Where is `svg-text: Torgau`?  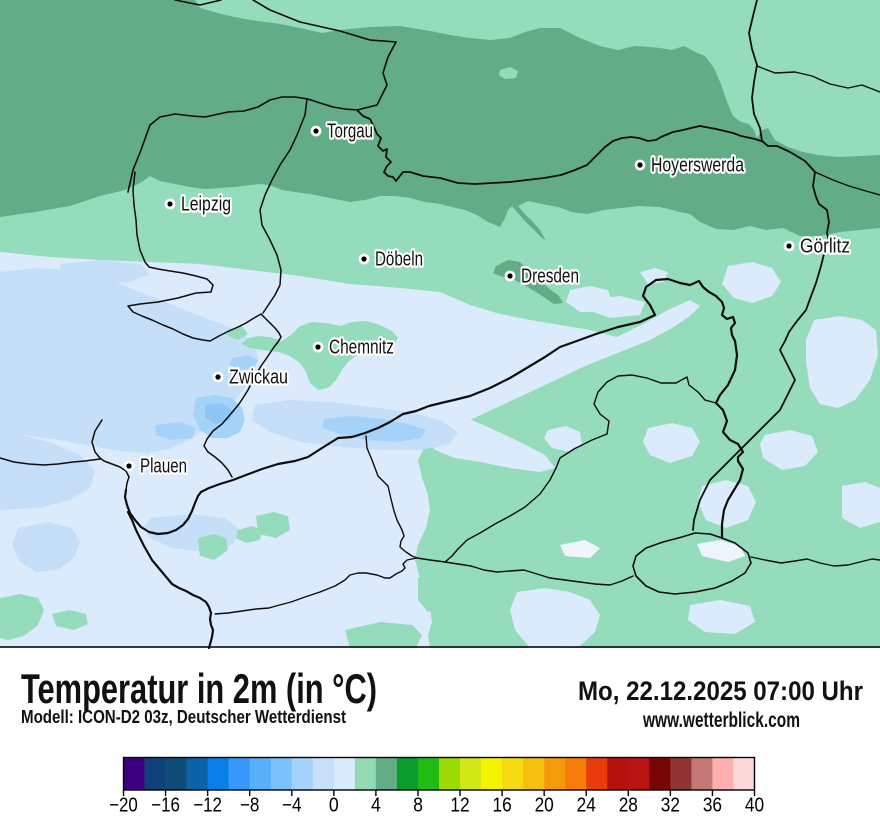 svg-text: Torgau is located at coordinates (350, 132).